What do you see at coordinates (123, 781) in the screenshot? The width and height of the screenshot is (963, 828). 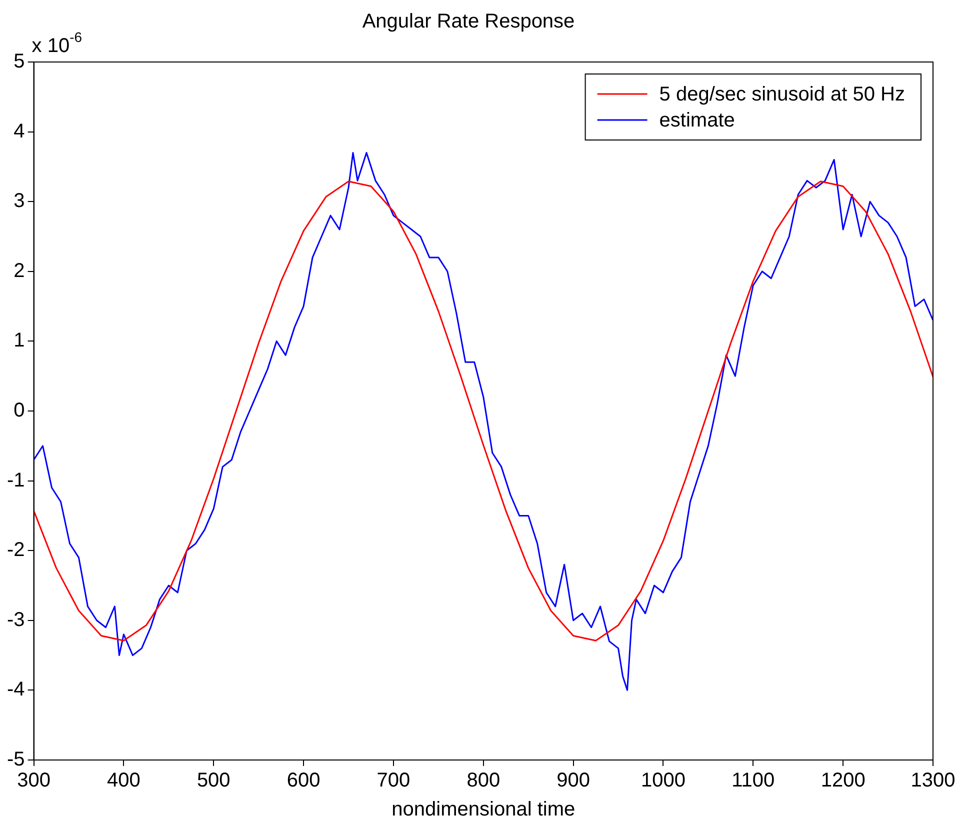 I see `x-tick-label: 400` at bounding box center [123, 781].